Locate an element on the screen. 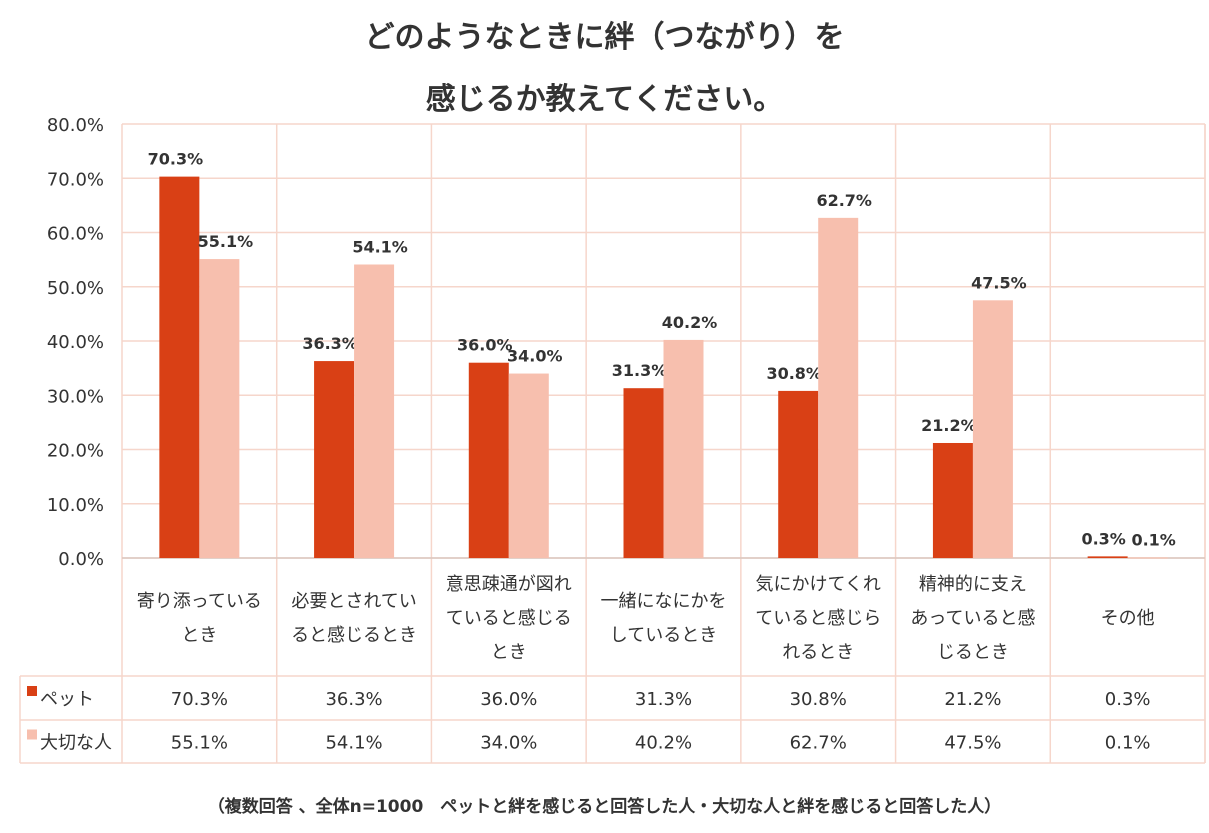 The height and width of the screenshot is (833, 1209). table-value: 0.3% is located at coordinates (1128, 699).